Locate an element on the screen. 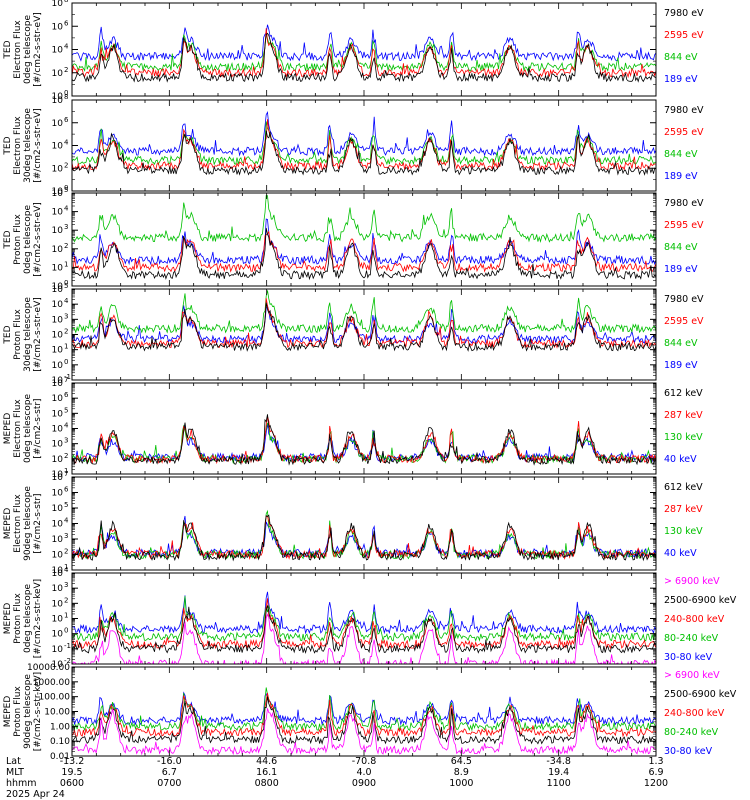 This screenshot has width=750, height=800. legend: 612 keV 287 keV 130 keV 40 keV is located at coordinates (683, 426).